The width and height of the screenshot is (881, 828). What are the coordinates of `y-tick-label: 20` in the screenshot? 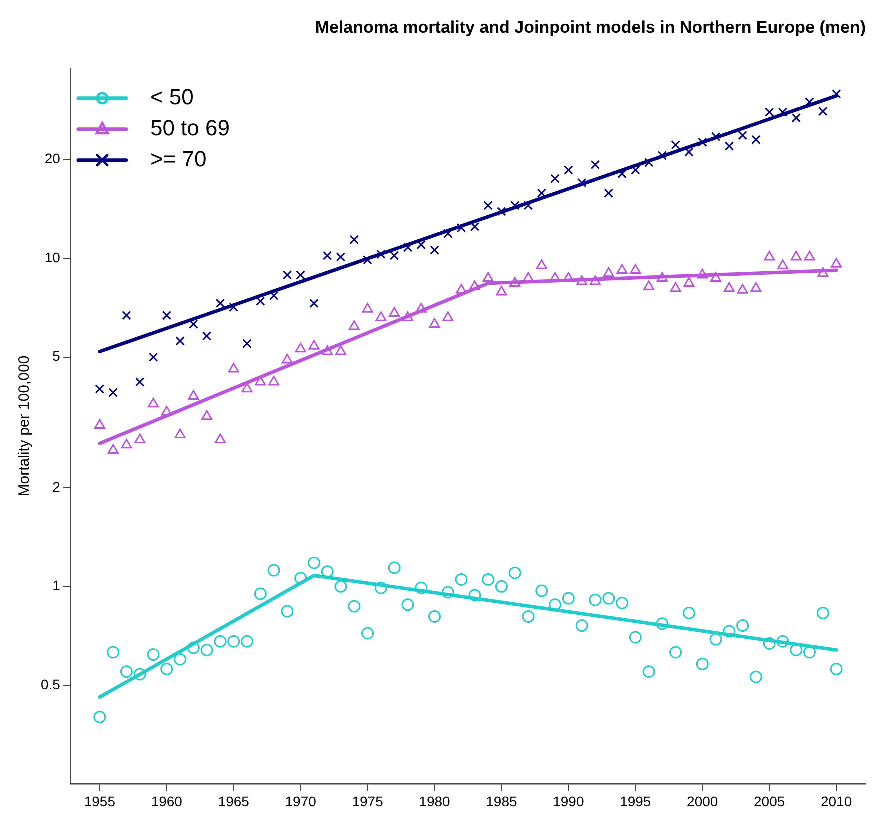 It's located at (52, 158).